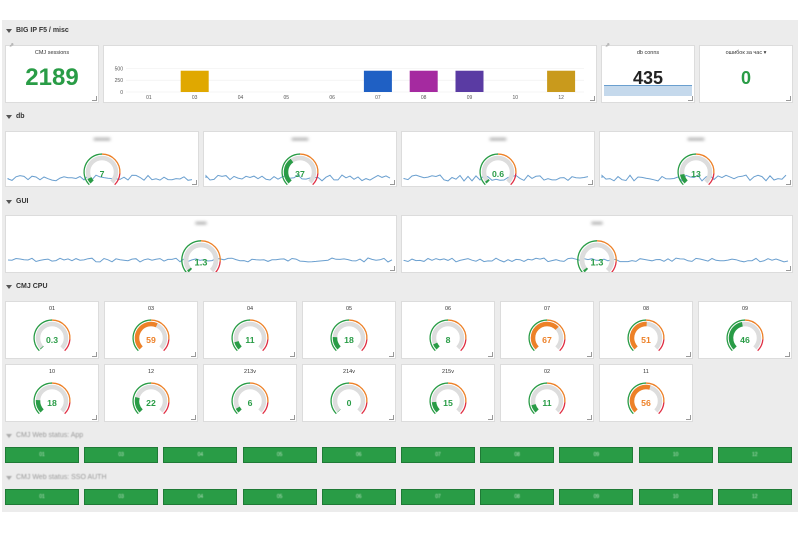 The image size is (800, 533). What do you see at coordinates (746, 53) in the screenshot?
I see `panel-title: ошибок за час ▾` at bounding box center [746, 53].